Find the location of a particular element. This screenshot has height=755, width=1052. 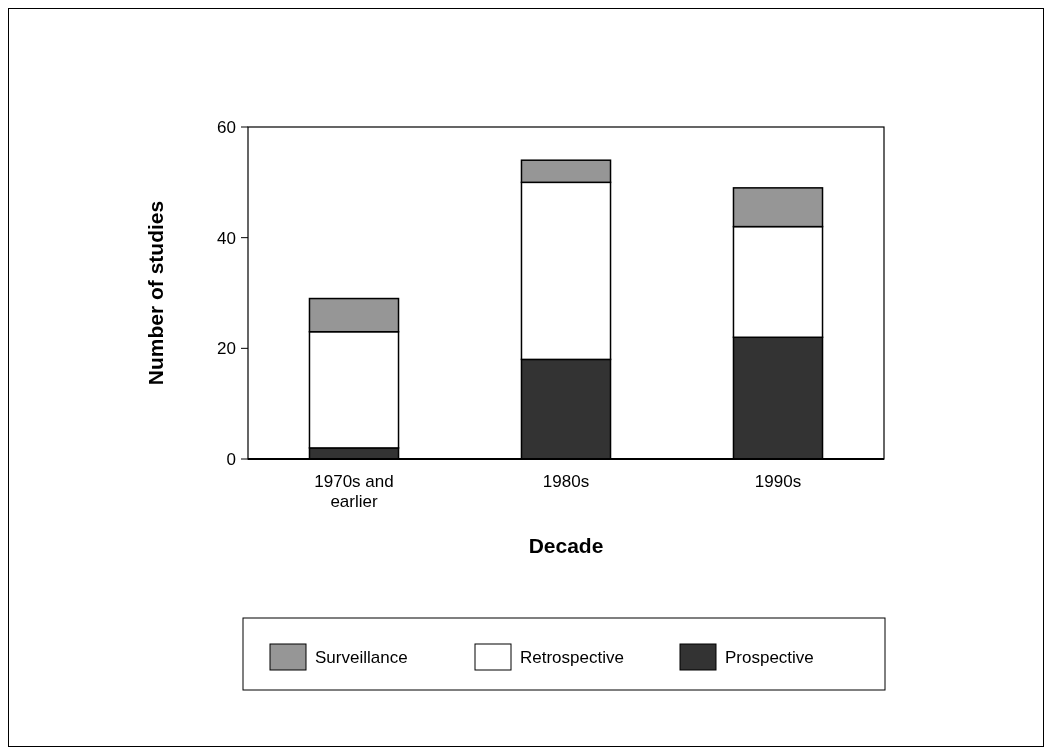

x-axis-title: Decade is located at coordinates (566, 545).